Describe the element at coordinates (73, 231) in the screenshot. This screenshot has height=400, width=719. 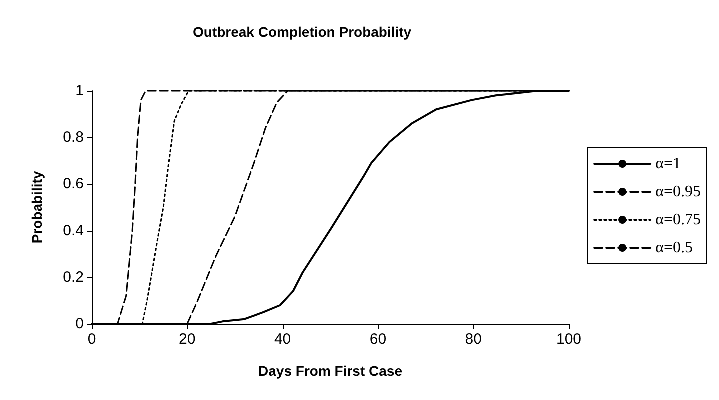
I see `y-tick-label: 0.4` at that location.